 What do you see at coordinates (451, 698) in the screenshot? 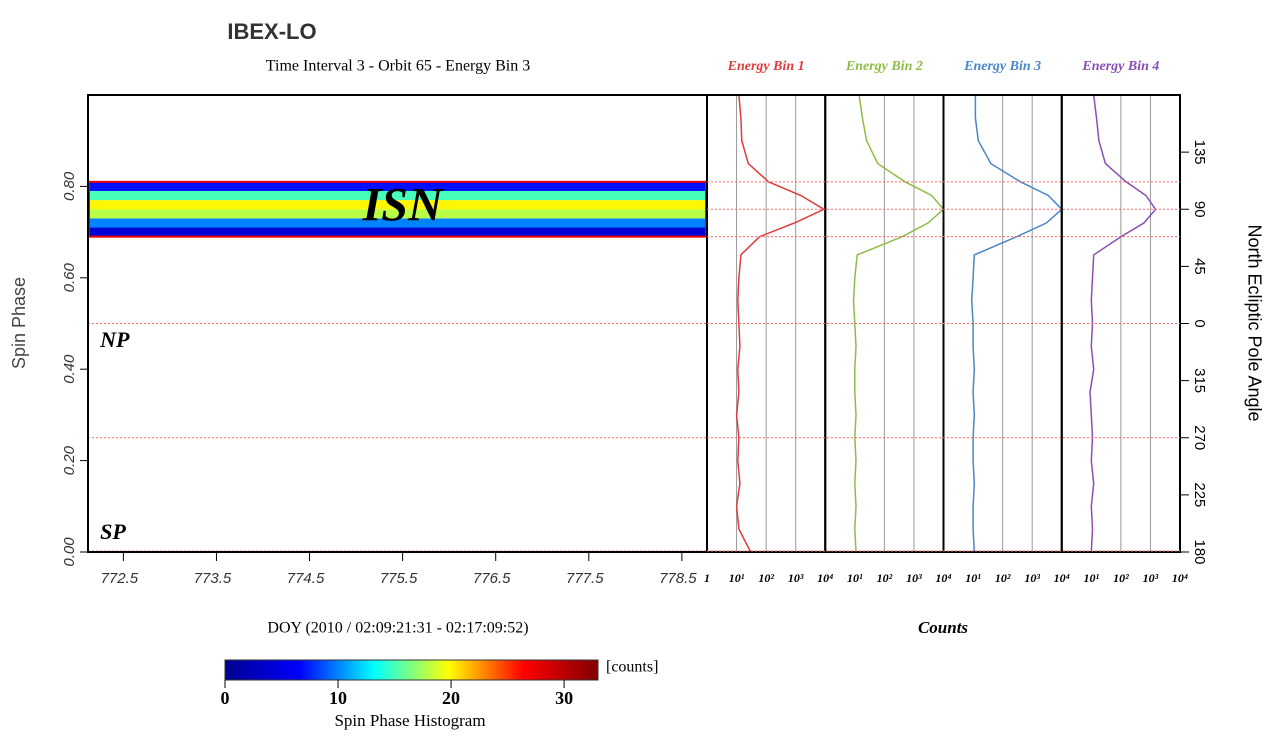
I see `colorbar-tick-label: 20` at bounding box center [451, 698].